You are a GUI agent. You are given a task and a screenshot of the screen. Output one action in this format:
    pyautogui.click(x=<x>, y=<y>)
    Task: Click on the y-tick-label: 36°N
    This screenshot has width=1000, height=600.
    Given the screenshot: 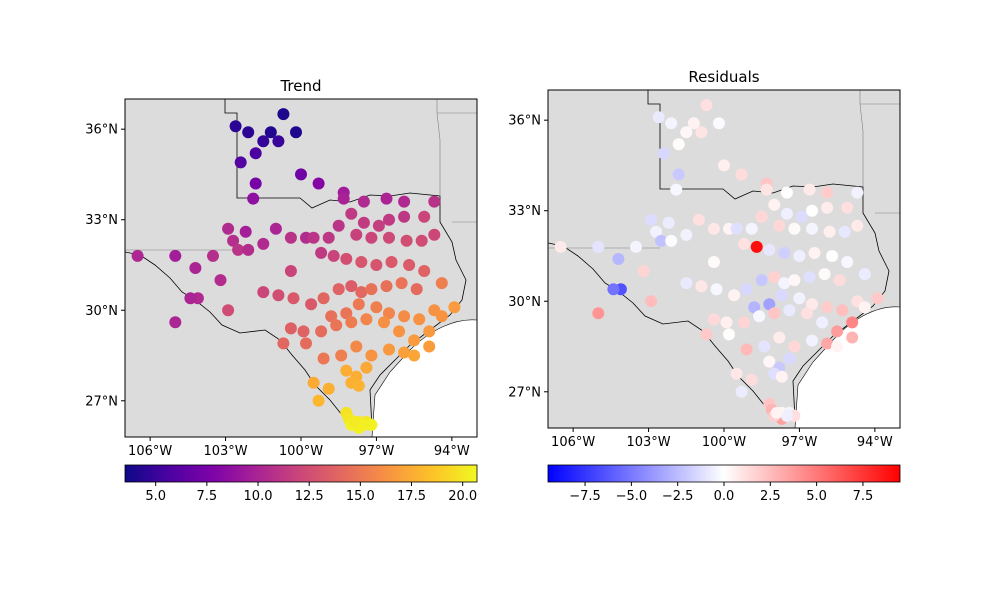 What is the action you would take?
    pyautogui.click(x=524, y=121)
    